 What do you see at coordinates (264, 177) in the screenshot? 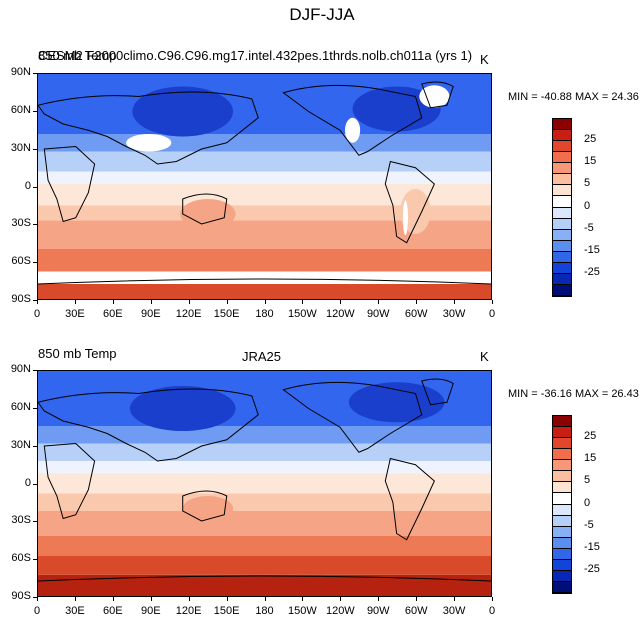
I see `map1-band-equator` at bounding box center [264, 177].